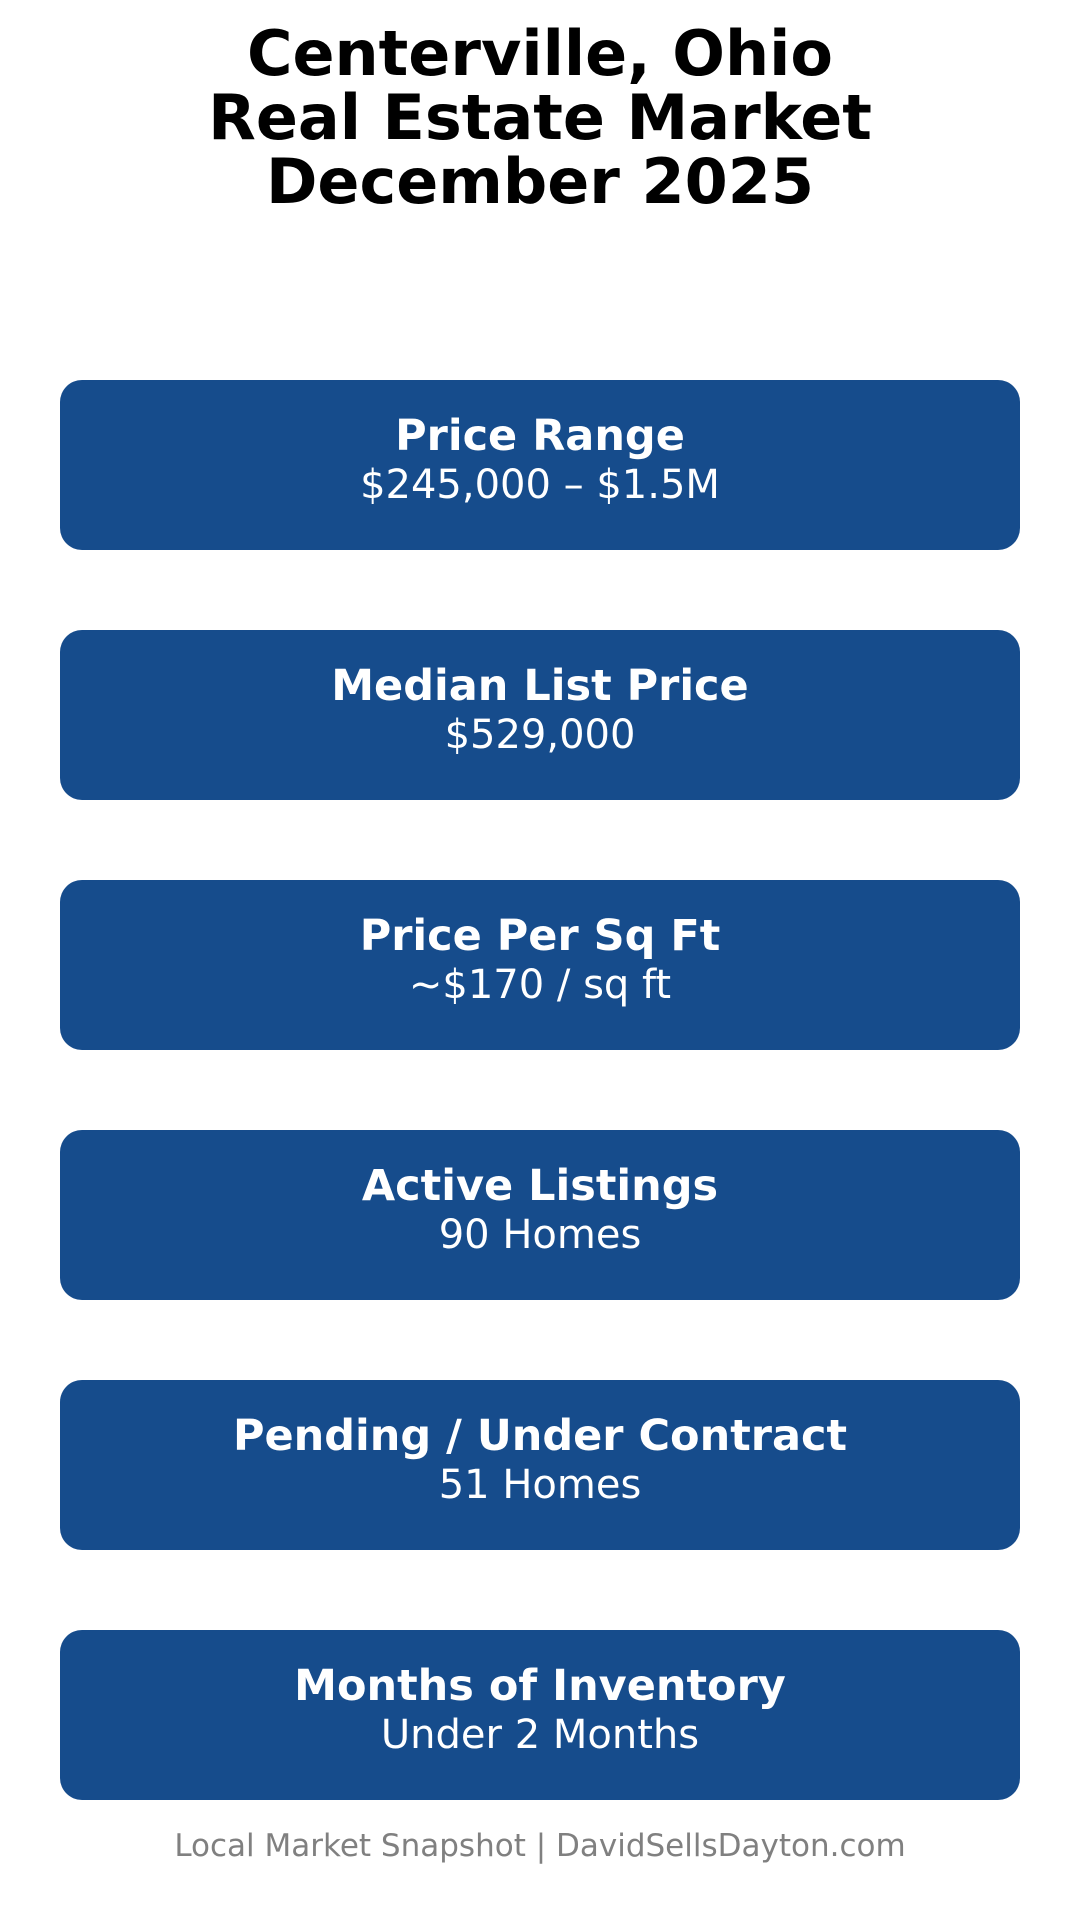  Describe the element at coordinates (540, 936) in the screenshot. I see `card-label: Price Per Sq Ft` at that location.